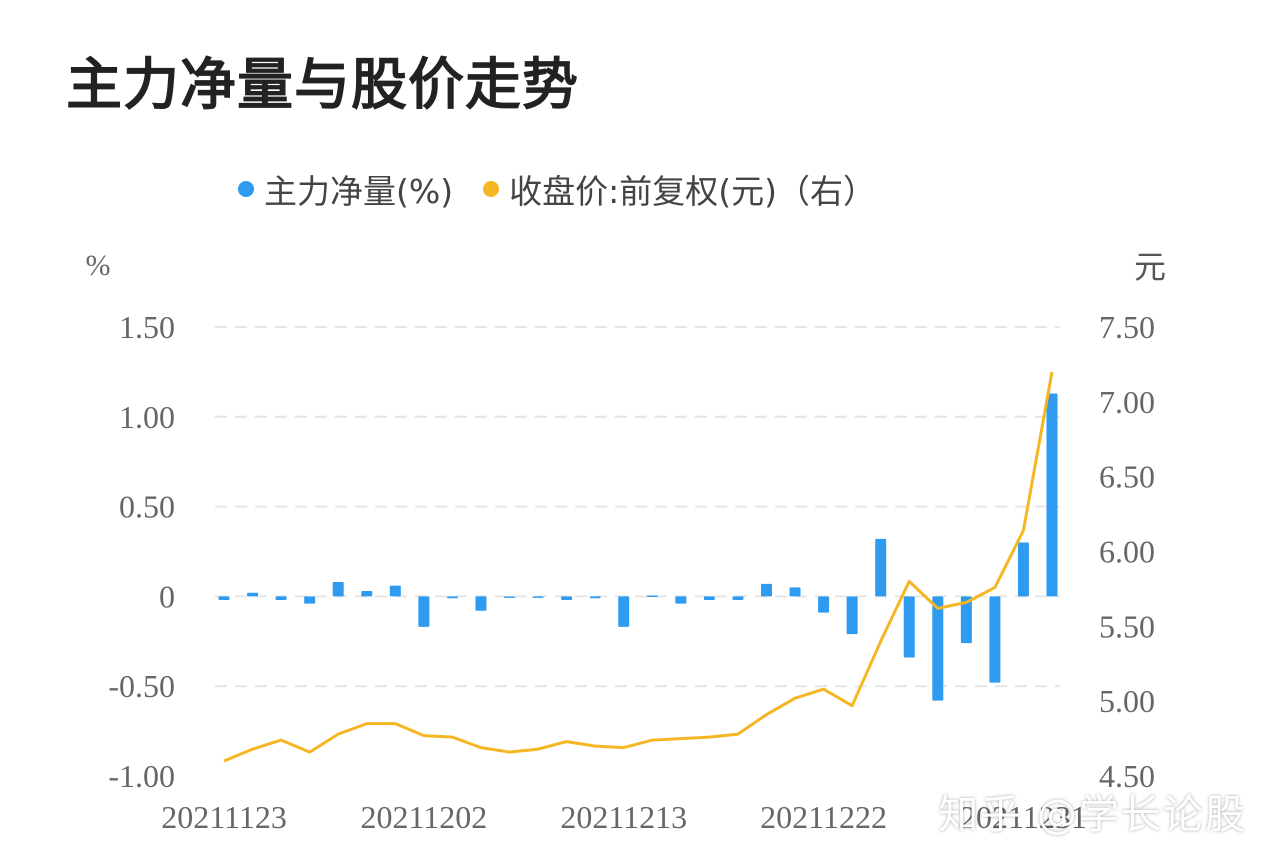  I want to click on chart-title: 主力净量与股价走势, so click(322, 85).